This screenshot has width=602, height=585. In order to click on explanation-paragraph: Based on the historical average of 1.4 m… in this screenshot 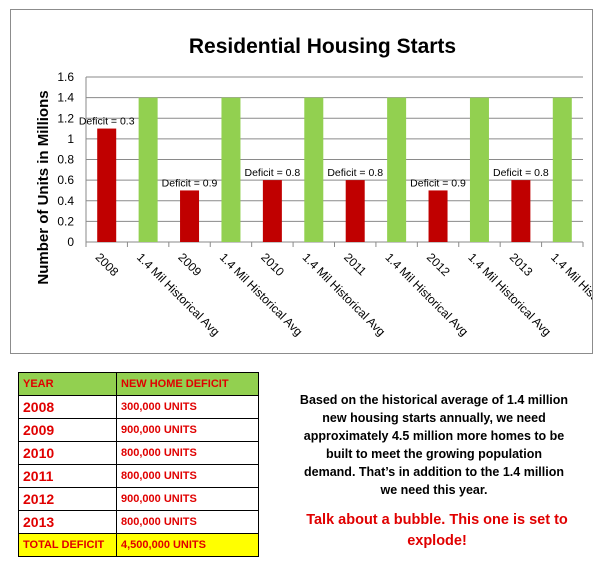, I will do `click(434, 445)`.